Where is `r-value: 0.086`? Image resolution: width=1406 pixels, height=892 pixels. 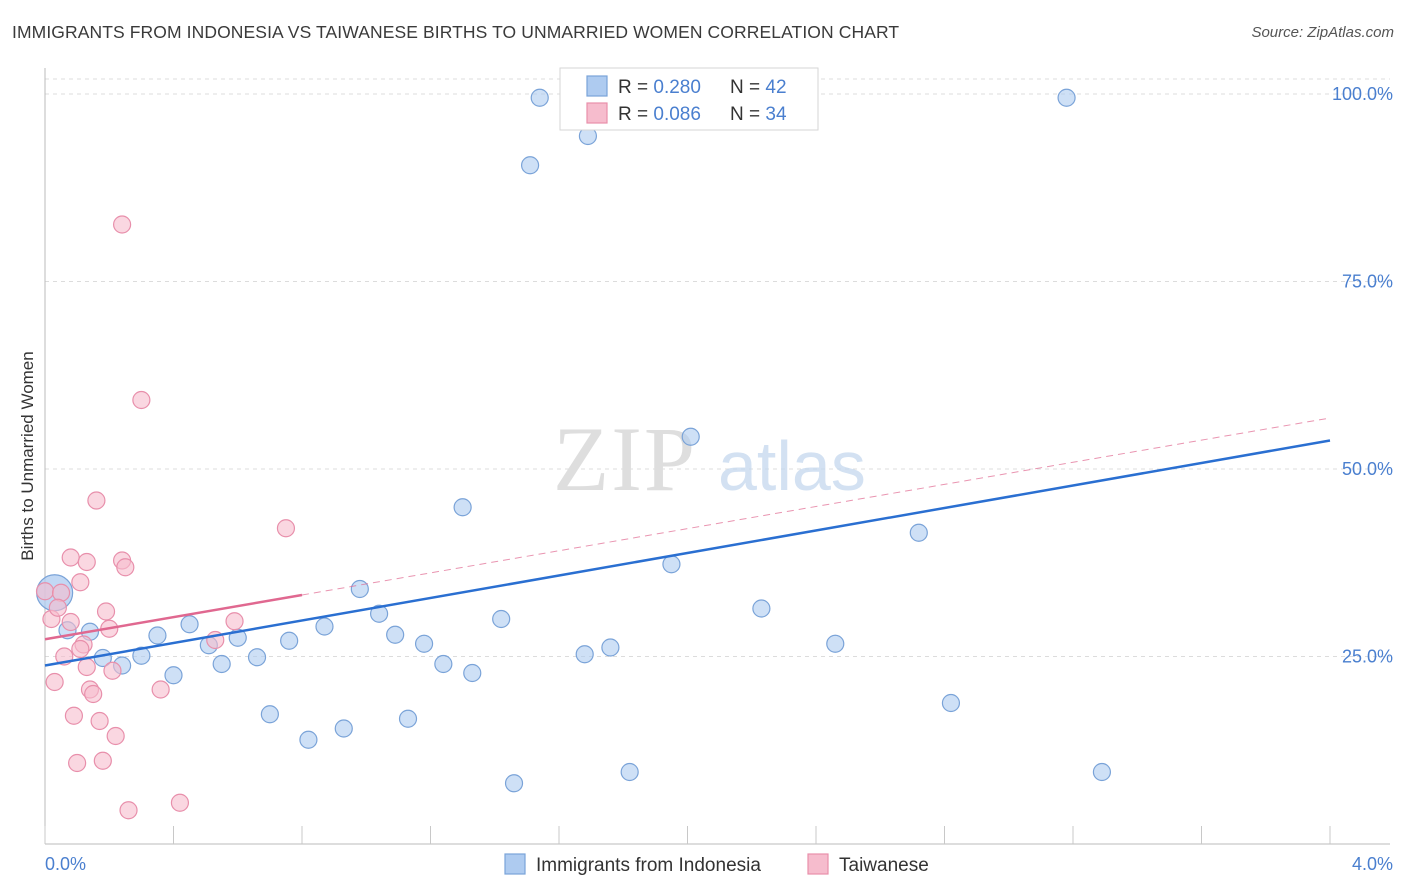
r-value: 0.086 is located at coordinates (677, 114).